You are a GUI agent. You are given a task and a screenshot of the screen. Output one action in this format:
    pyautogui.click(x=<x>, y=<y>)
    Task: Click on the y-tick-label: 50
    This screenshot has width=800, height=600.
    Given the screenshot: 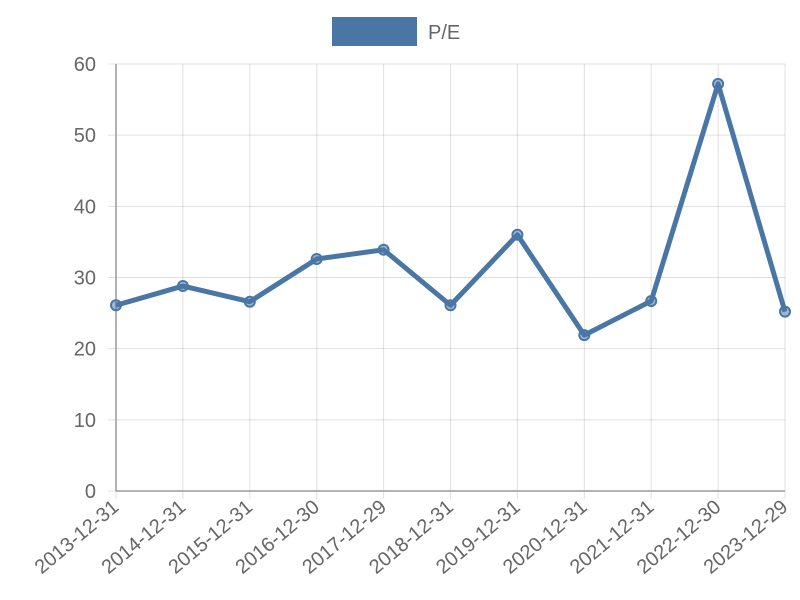 What is the action you would take?
    pyautogui.click(x=85, y=136)
    